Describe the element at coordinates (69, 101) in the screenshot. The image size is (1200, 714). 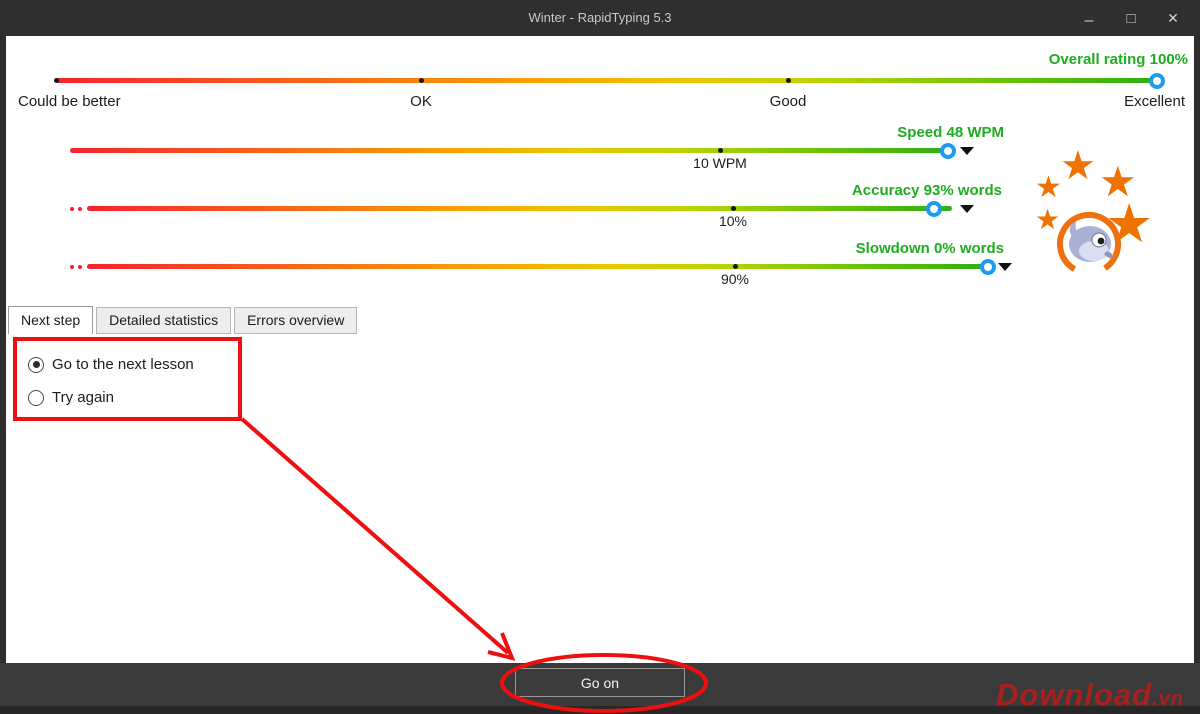
I see `scale-label-could-be-better: Could be better` at that location.